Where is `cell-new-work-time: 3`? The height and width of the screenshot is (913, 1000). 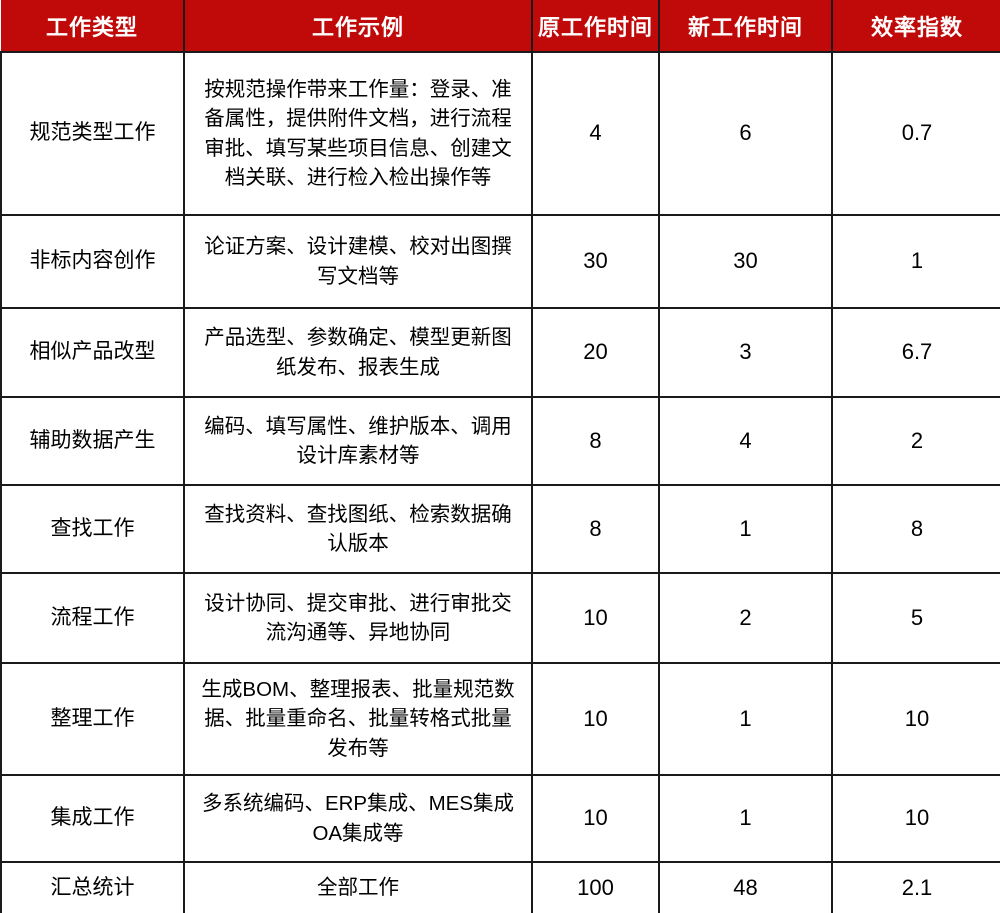 cell-new-work-time: 3 is located at coordinates (746, 353).